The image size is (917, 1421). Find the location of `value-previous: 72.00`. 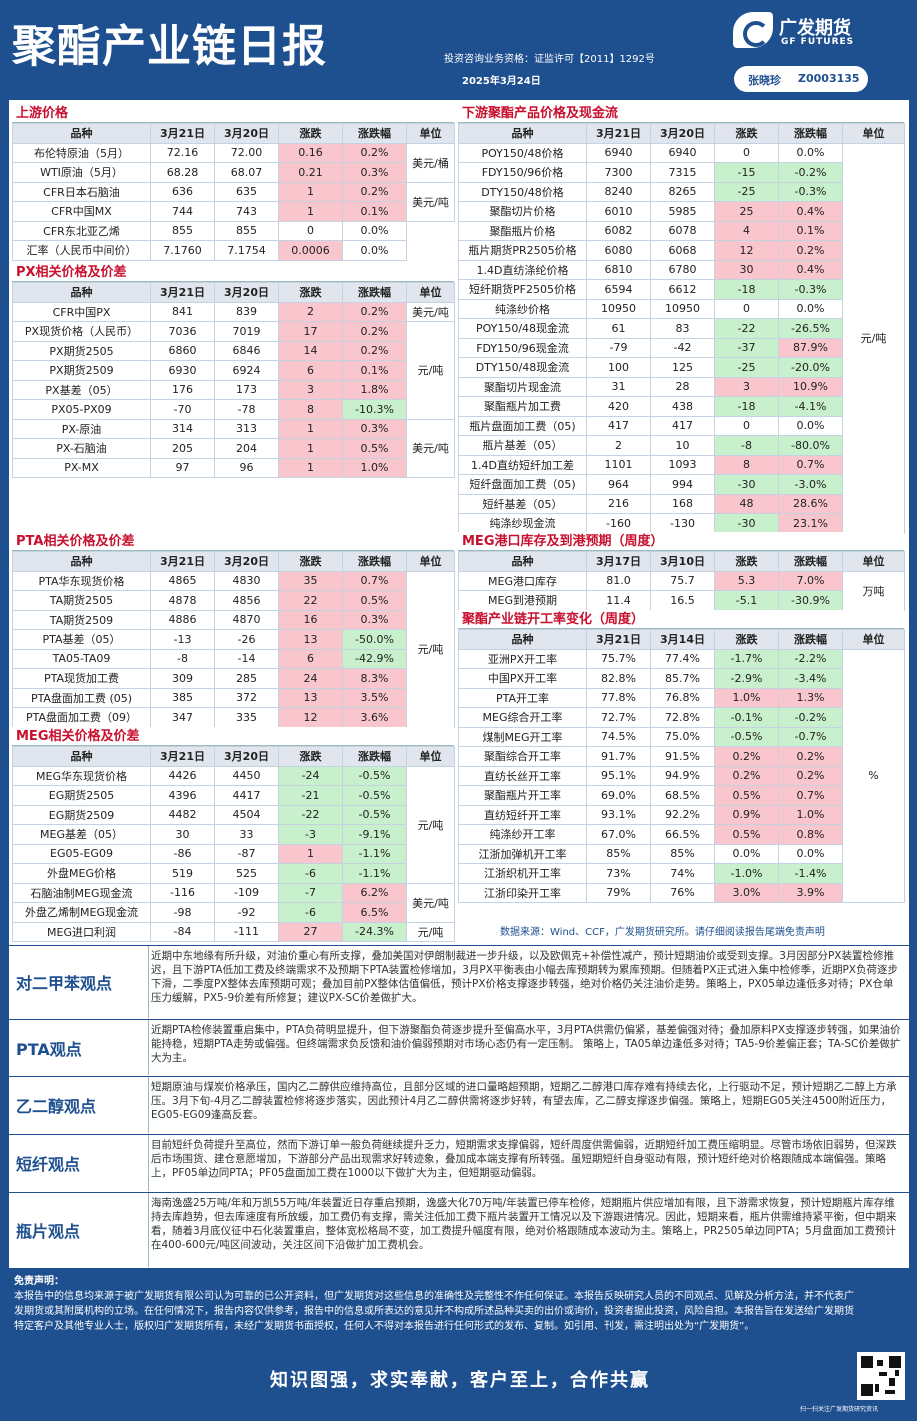

value-previous: 72.00 is located at coordinates (246, 152).